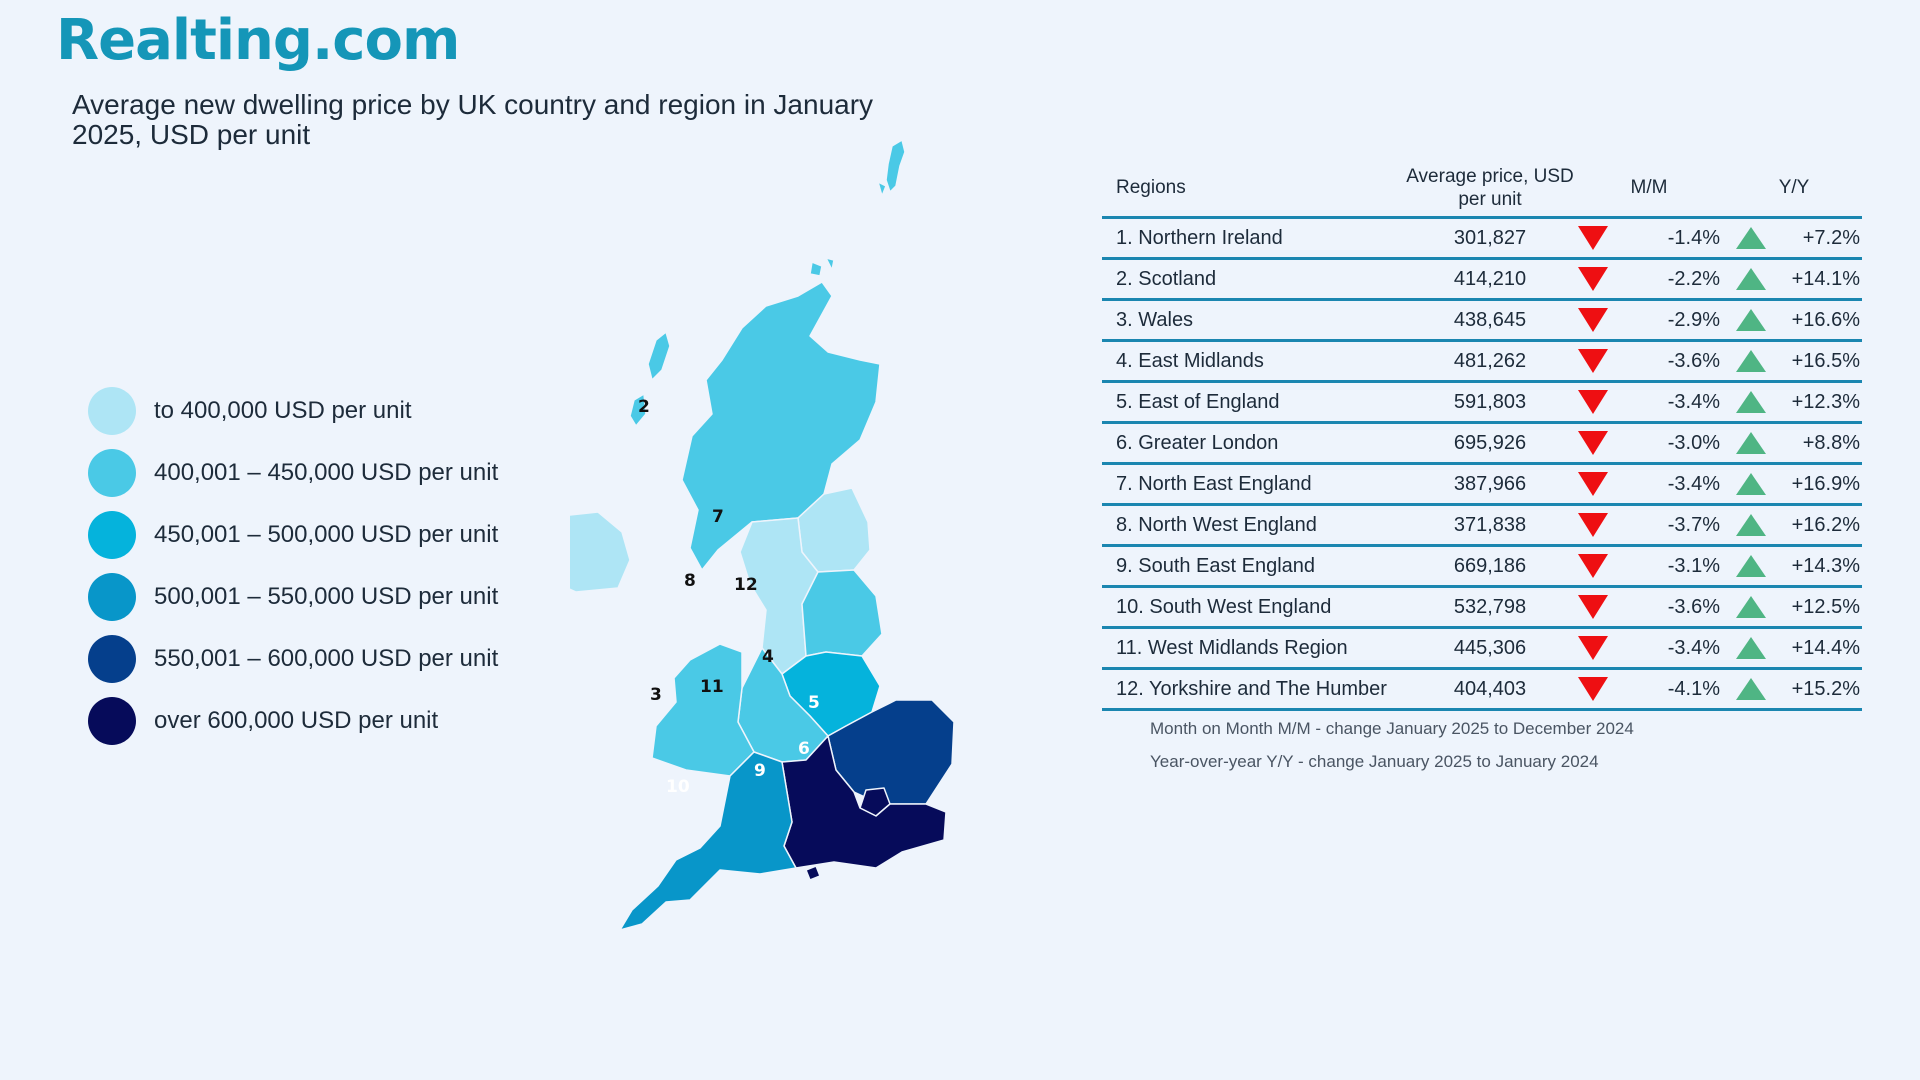 The width and height of the screenshot is (1920, 1080). Describe the element at coordinates (718, 517) in the screenshot. I see `map-label-7: 7` at that location.